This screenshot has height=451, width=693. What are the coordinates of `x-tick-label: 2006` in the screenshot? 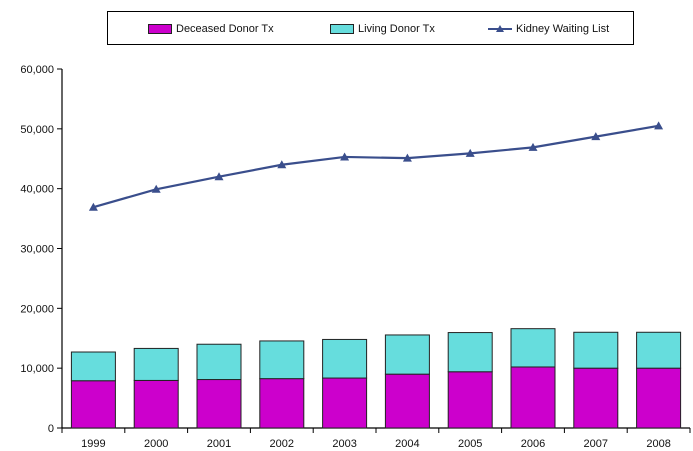 It's located at (533, 444).